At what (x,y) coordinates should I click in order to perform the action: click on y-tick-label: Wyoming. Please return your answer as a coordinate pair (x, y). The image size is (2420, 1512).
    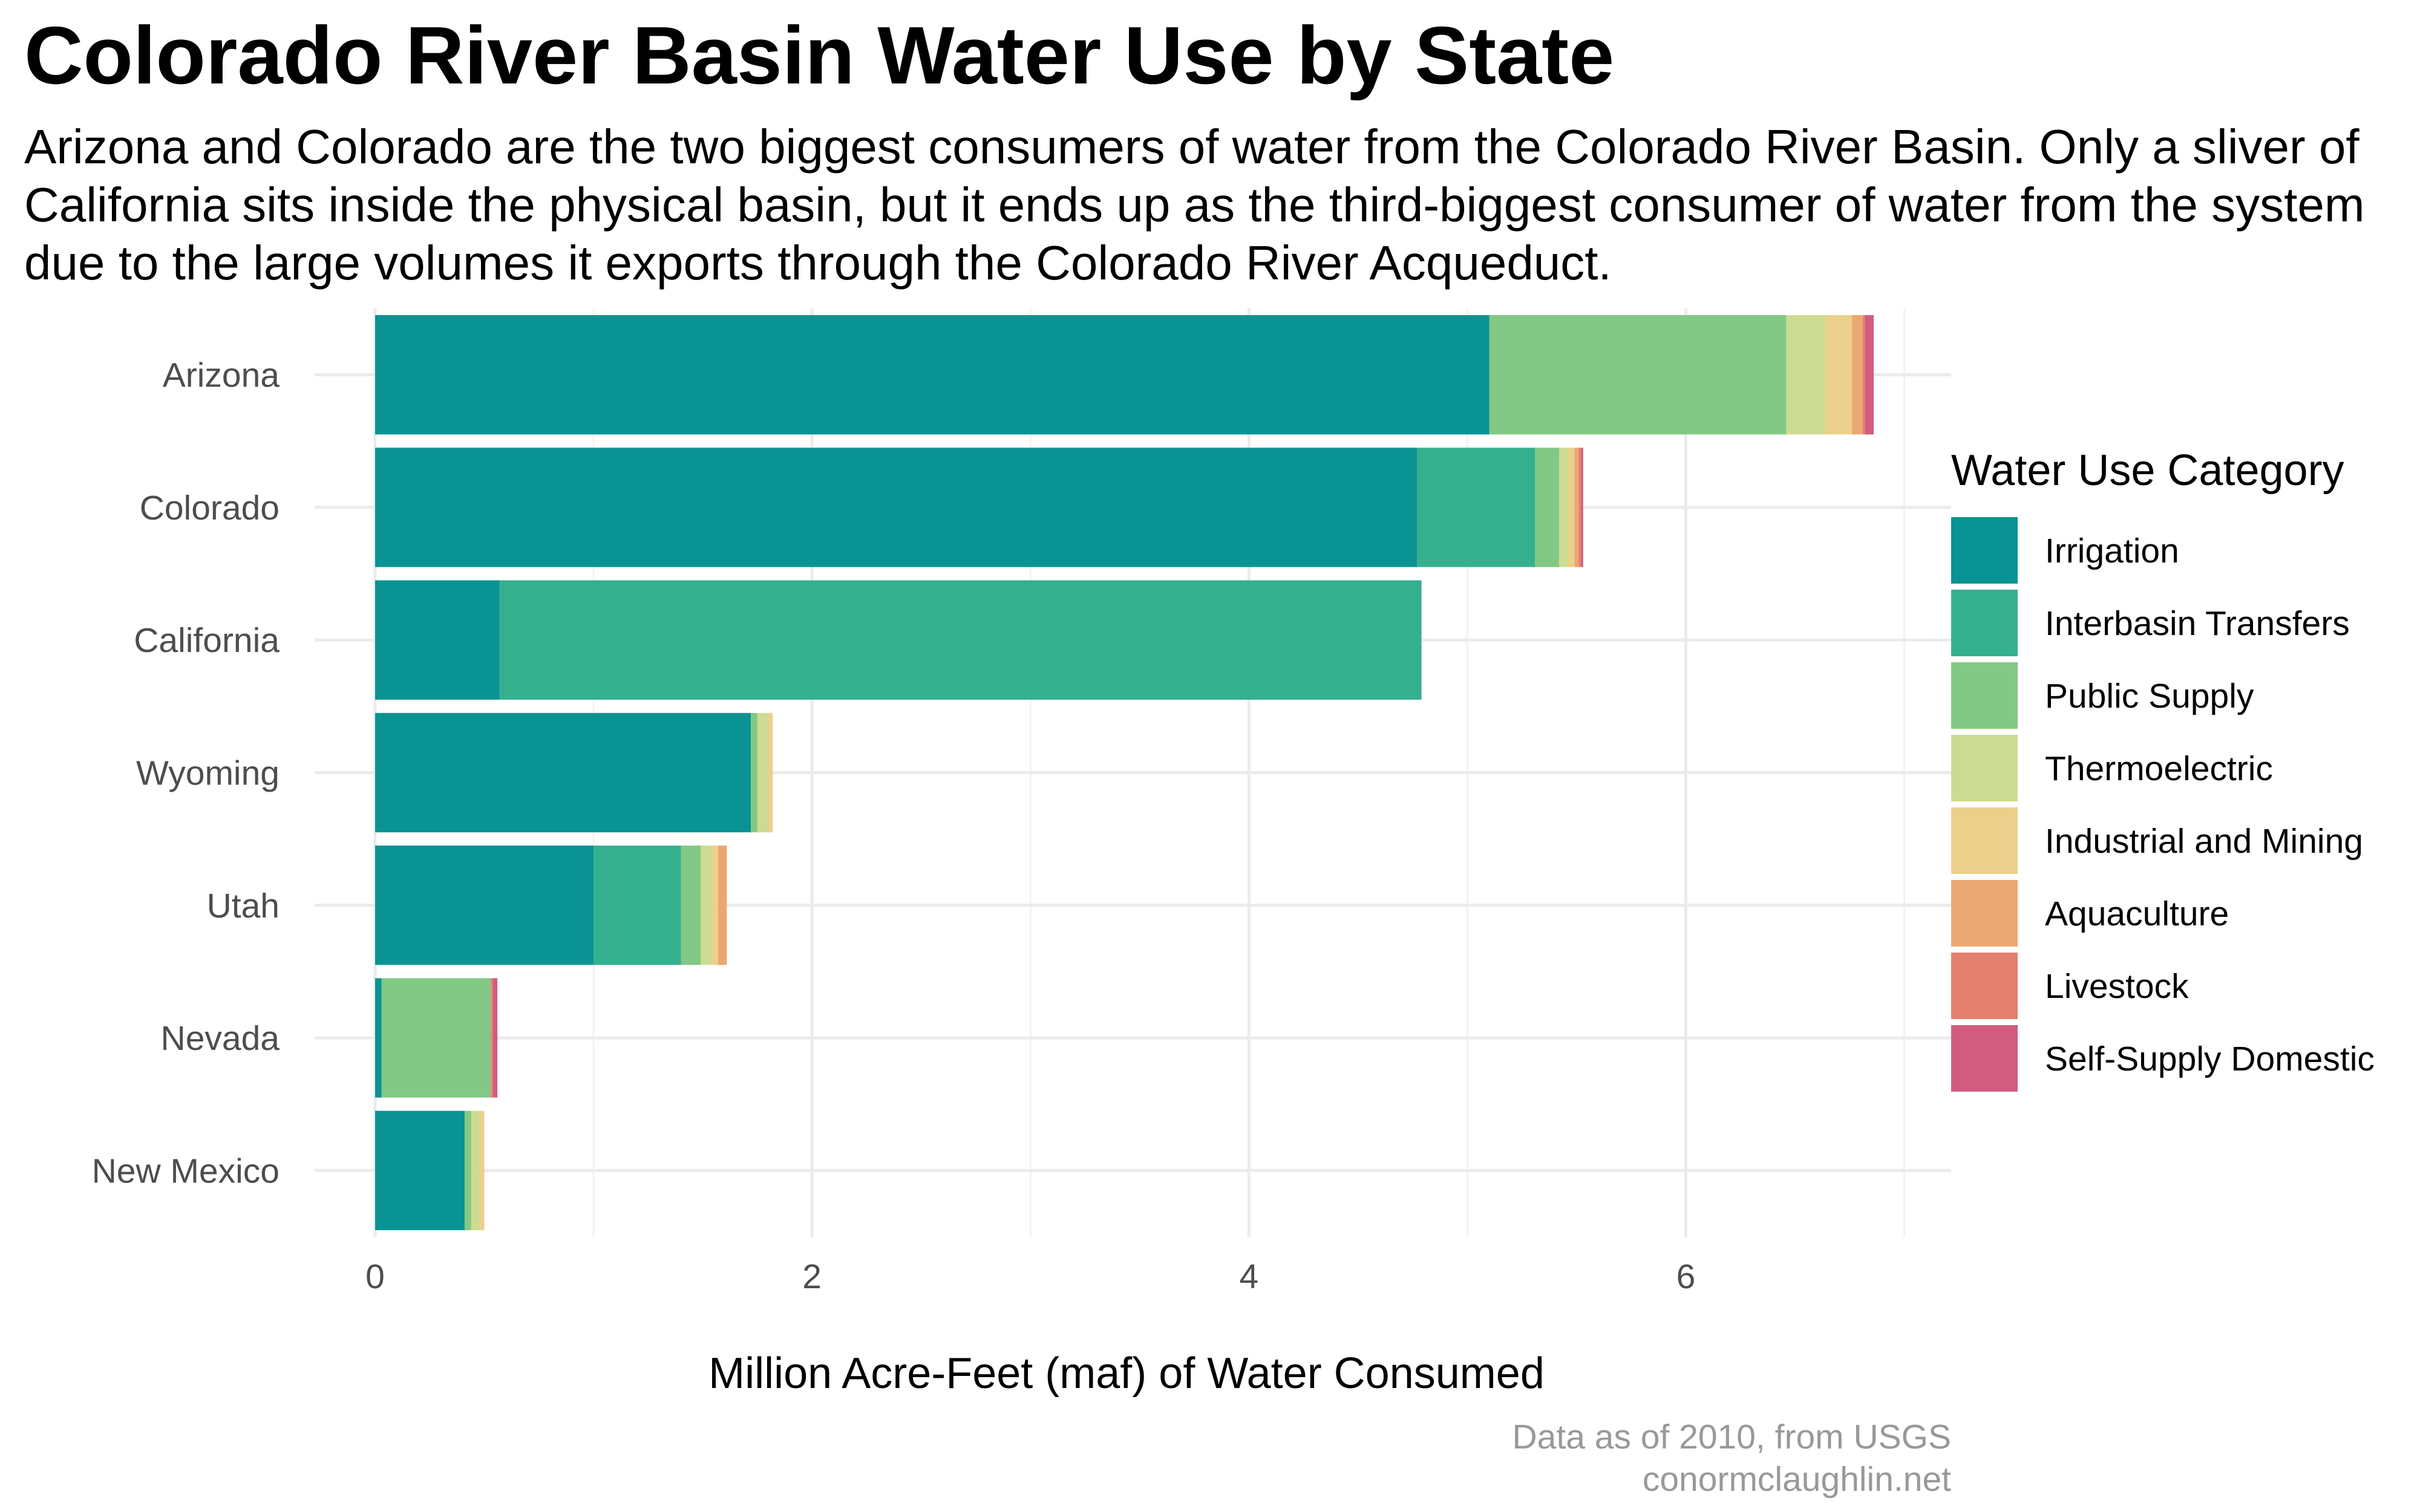
    Looking at the image, I should click on (208, 773).